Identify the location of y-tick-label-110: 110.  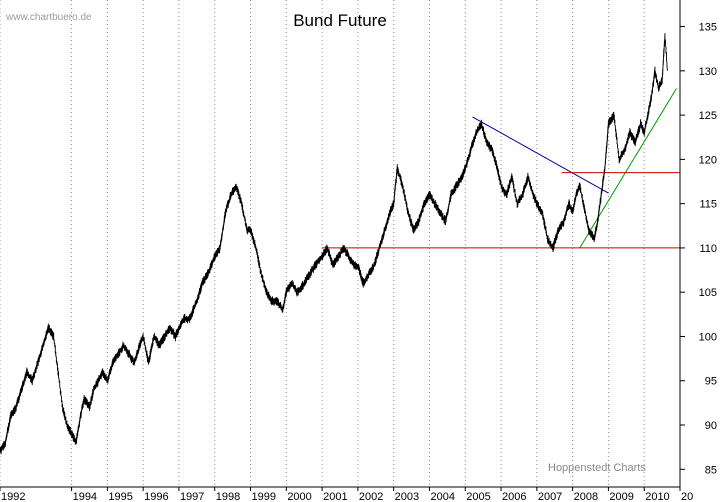
(708, 249).